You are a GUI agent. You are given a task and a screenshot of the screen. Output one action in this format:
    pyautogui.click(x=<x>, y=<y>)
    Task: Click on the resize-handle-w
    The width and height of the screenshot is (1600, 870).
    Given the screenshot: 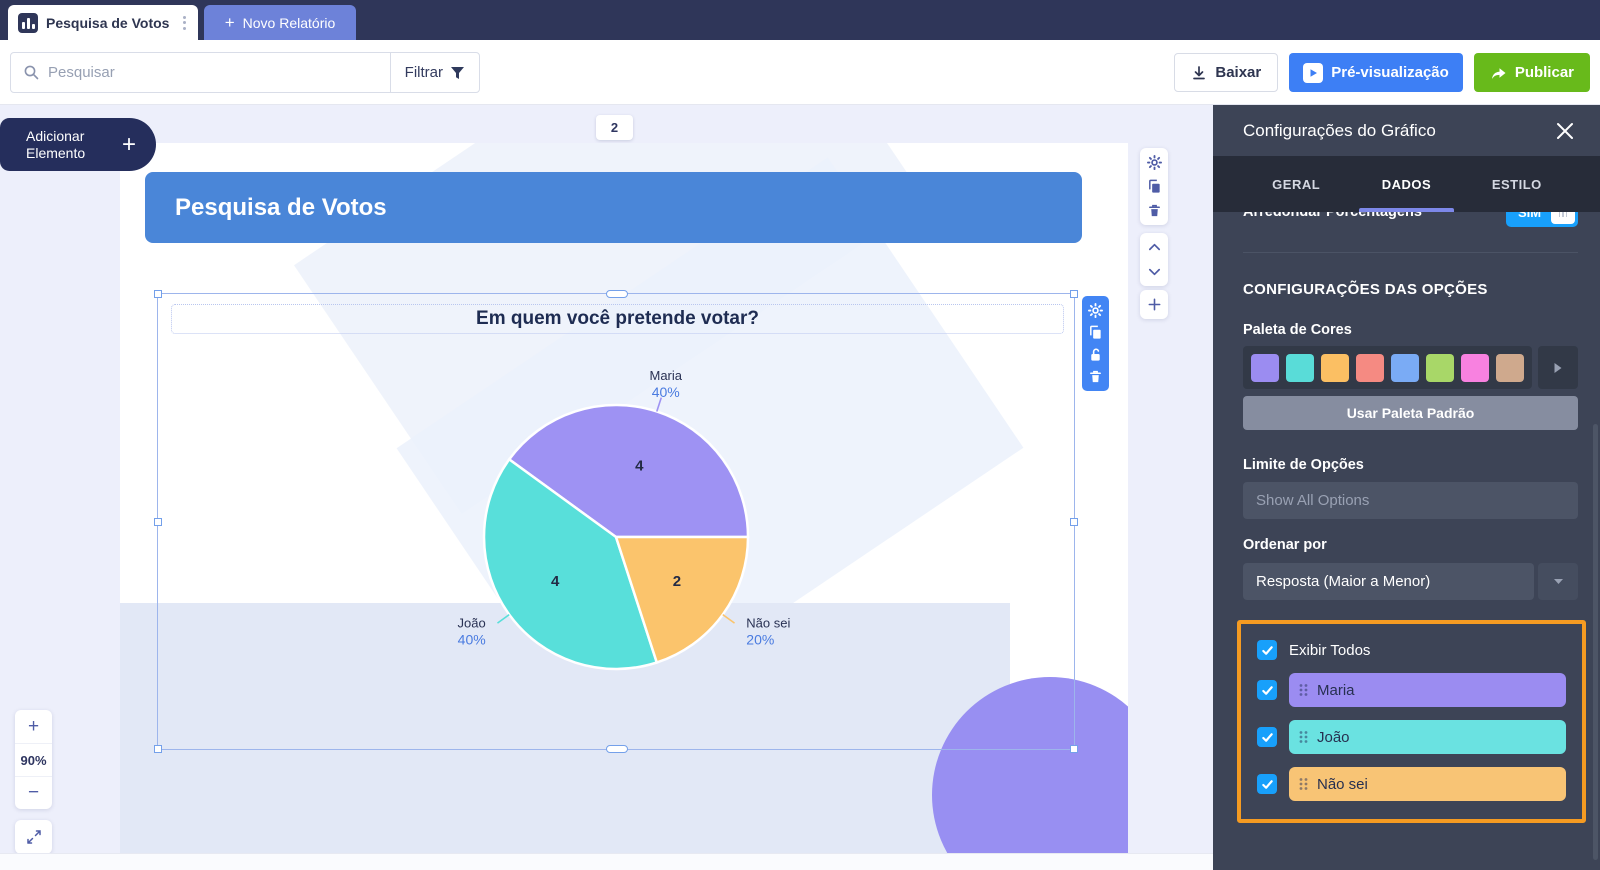 What is the action you would take?
    pyautogui.click(x=158, y=522)
    